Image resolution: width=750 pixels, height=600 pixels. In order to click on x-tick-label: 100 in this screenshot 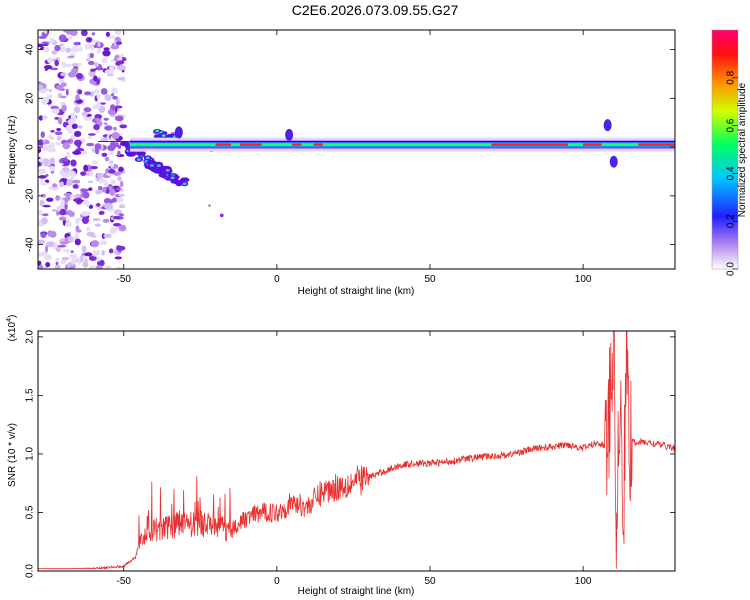, I will do `click(583, 279)`.